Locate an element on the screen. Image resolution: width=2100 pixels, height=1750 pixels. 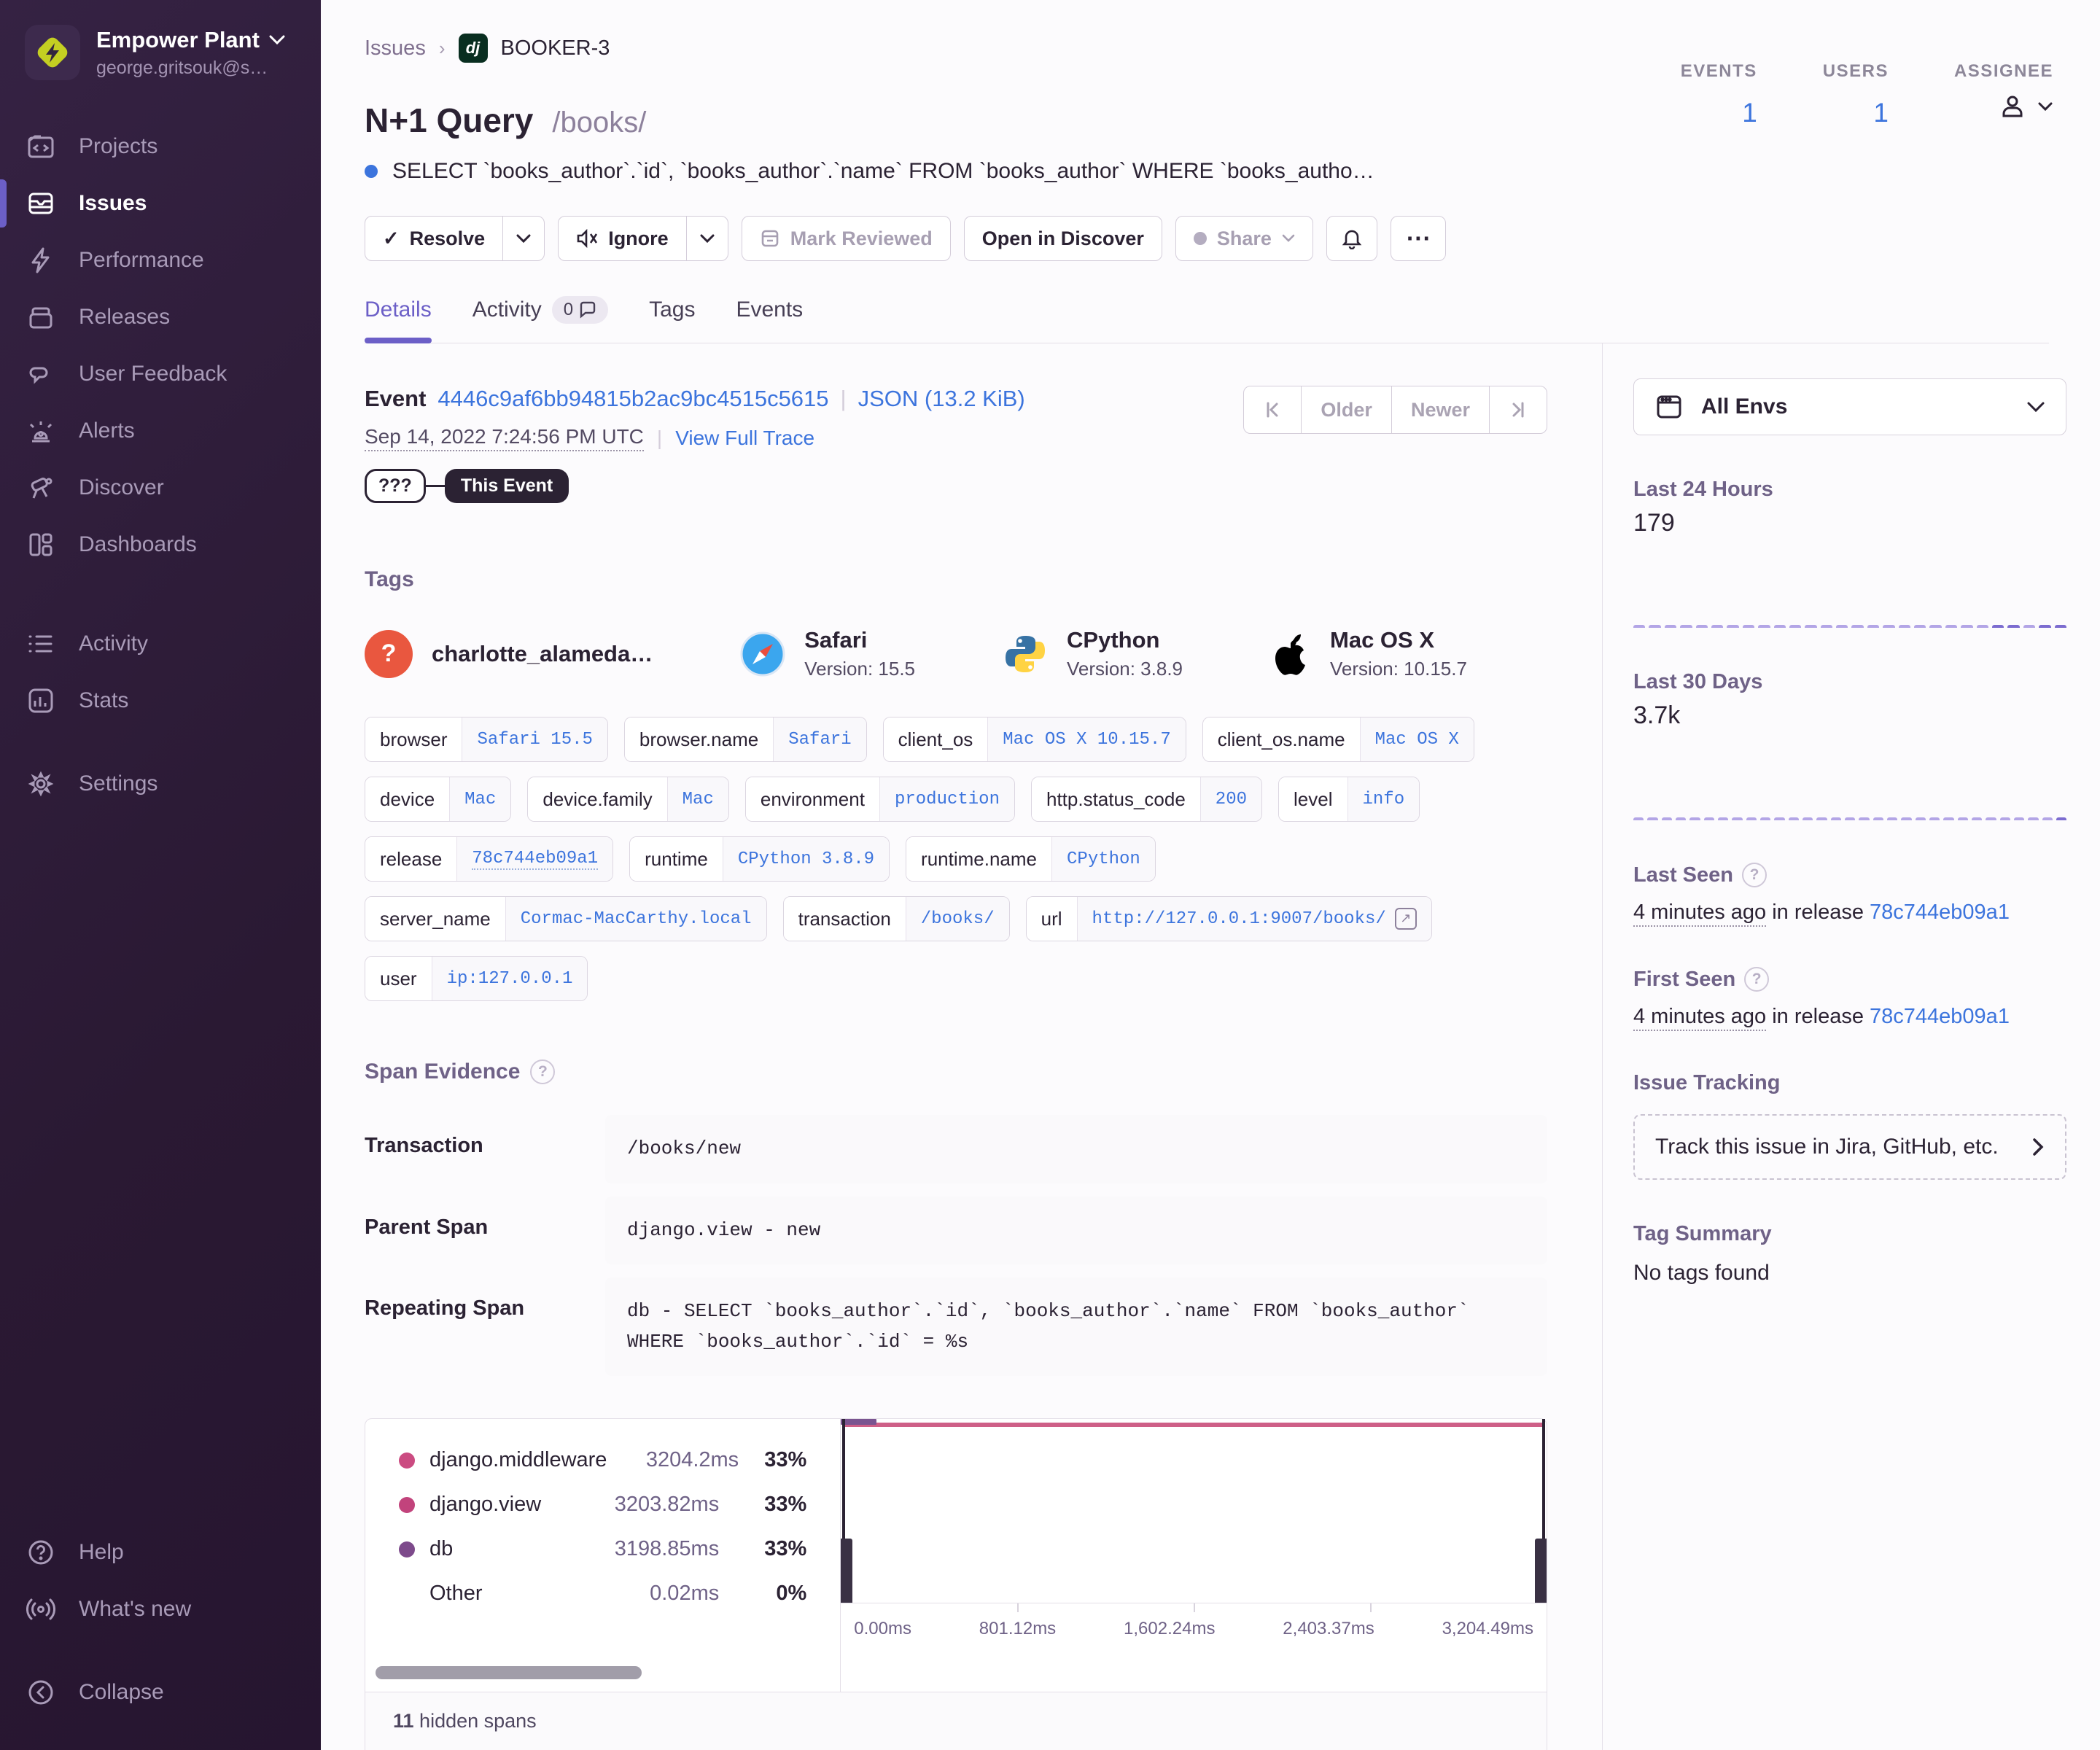
last-seen-time: 4 minutes ago is located at coordinates (1700, 914).